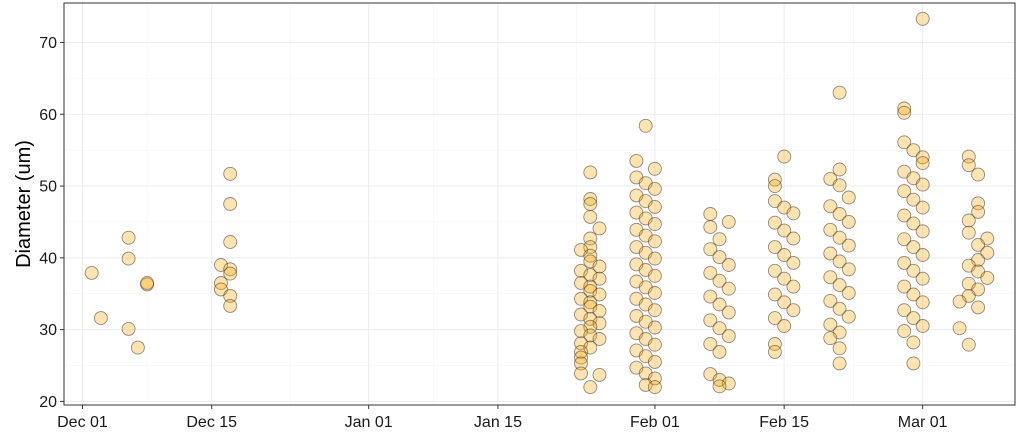 This screenshot has height=438, width=1018. What do you see at coordinates (48, 187) in the screenshot?
I see `y-tick-label: 50` at bounding box center [48, 187].